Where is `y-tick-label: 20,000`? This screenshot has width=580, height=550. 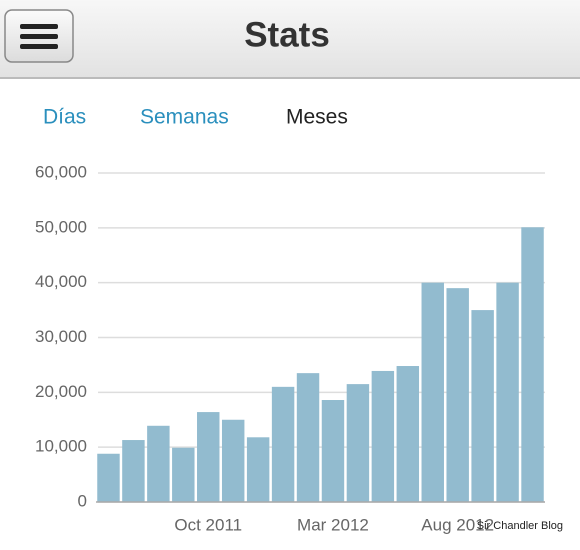 y-tick-label: 20,000 is located at coordinates (61, 391).